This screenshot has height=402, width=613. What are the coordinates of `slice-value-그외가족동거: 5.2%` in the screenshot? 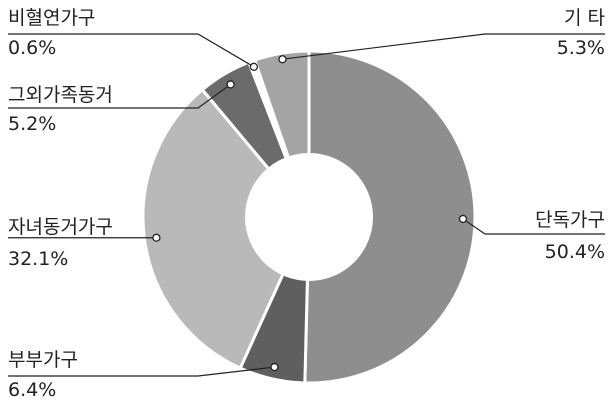 It's located at (32, 124).